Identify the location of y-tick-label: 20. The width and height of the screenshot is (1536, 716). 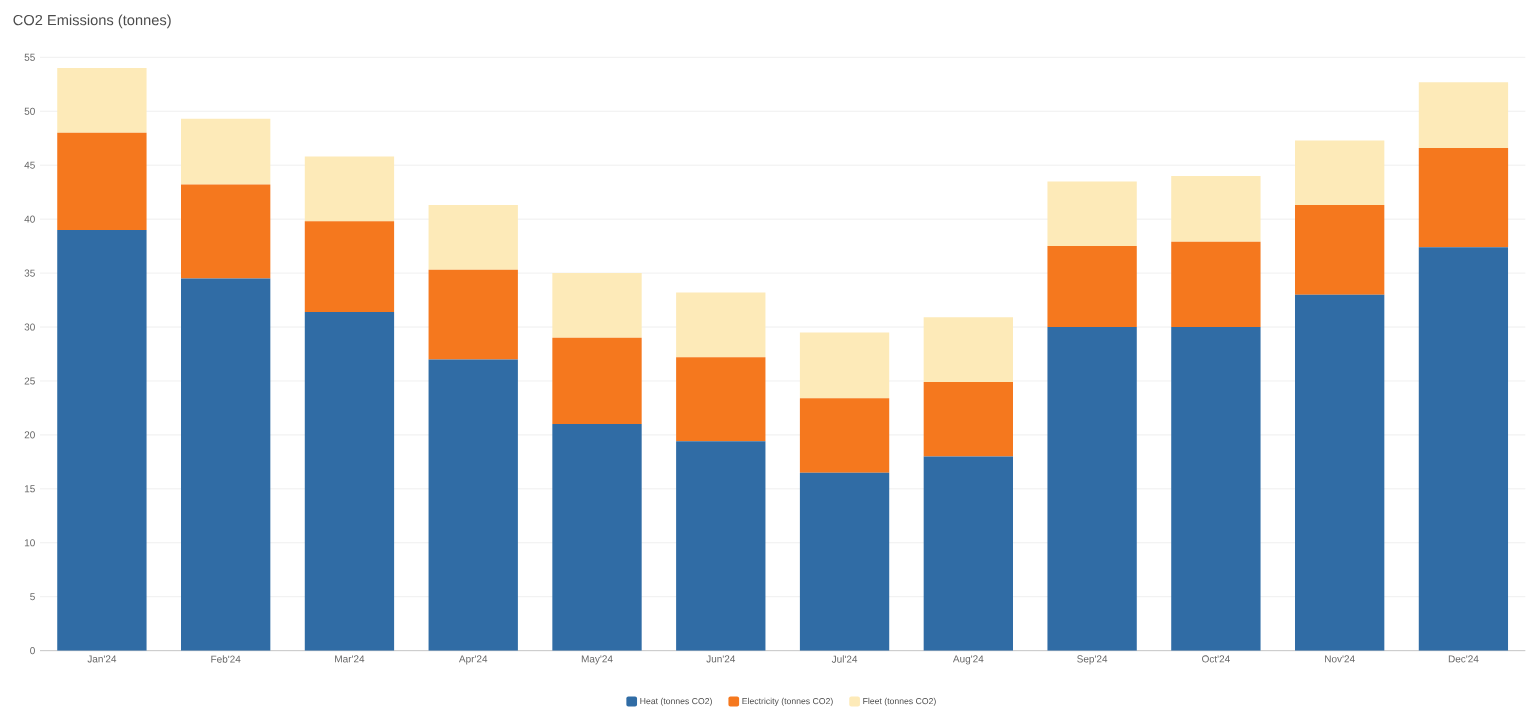
(29, 435).